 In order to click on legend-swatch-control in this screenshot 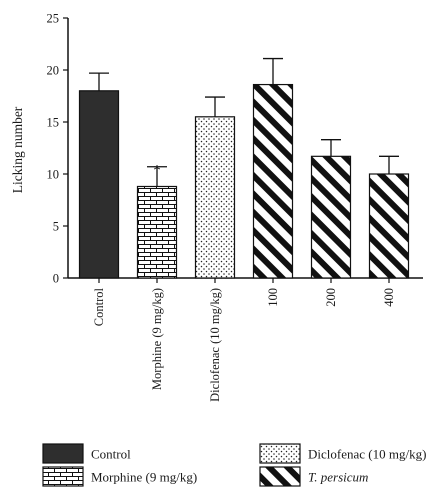, I will do `click(63, 453)`.